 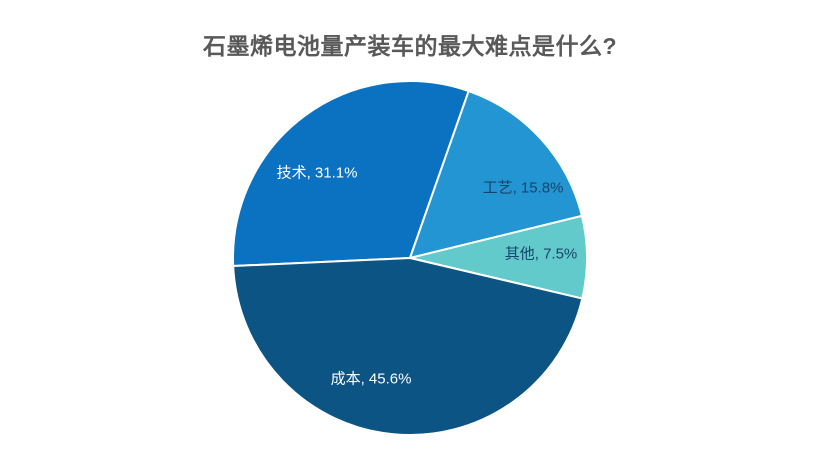 I want to click on chart-title: 石墨烯电池量产装车的最大难点是什么?, so click(x=410, y=46).